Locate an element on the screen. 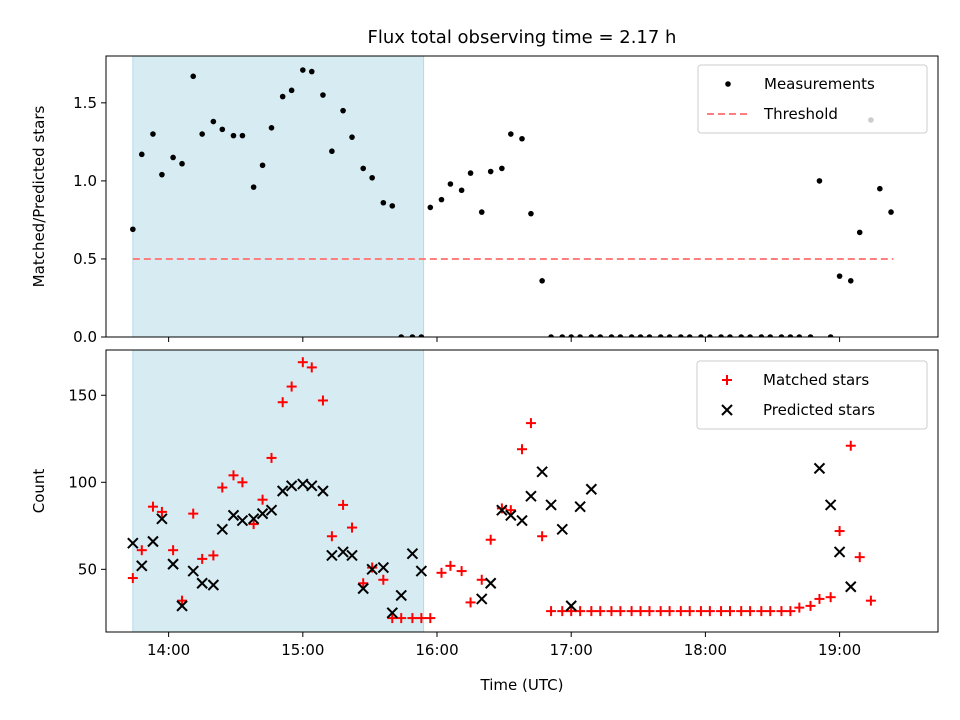 The width and height of the screenshot is (960, 720). legend: Measurements Threshold is located at coordinates (812, 99).